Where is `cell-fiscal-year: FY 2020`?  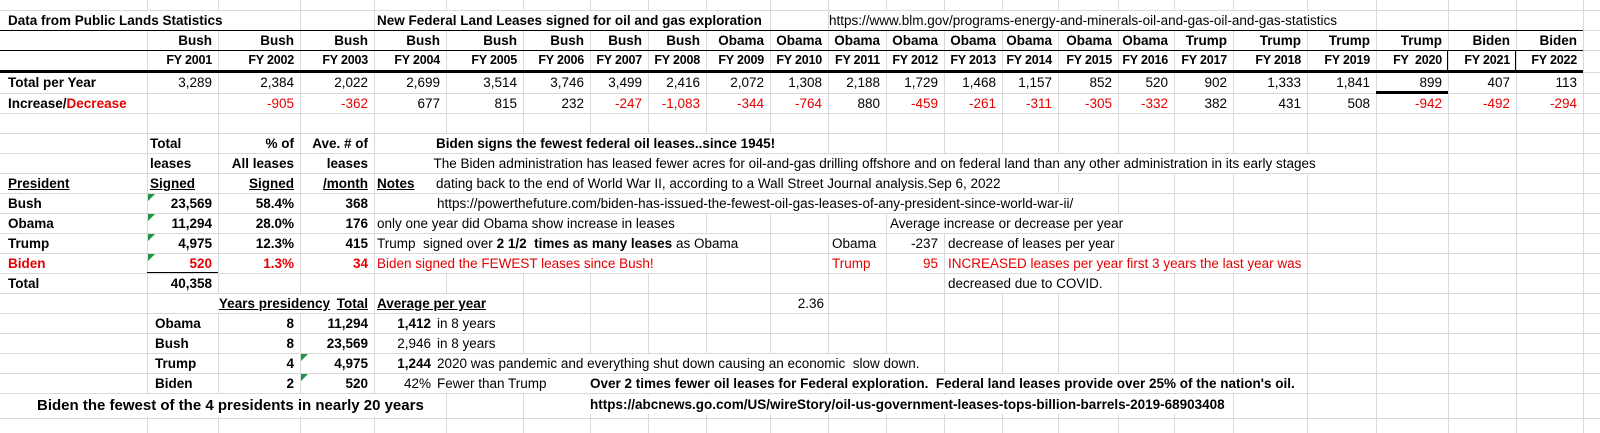 cell-fiscal-year: FY 2020 is located at coordinates (1417, 60).